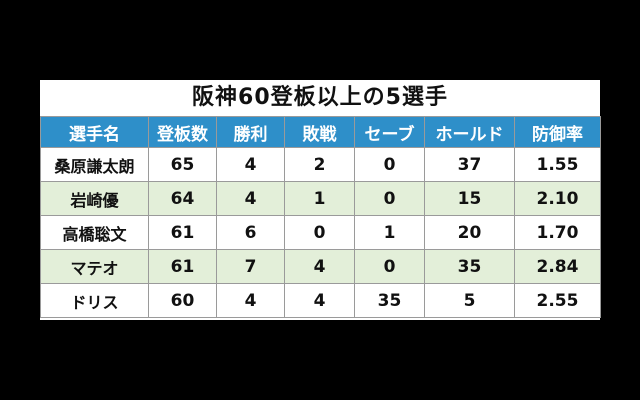 The height and width of the screenshot is (400, 640). Describe the element at coordinates (557, 300) in the screenshot. I see `cell-era: 2.55` at that location.